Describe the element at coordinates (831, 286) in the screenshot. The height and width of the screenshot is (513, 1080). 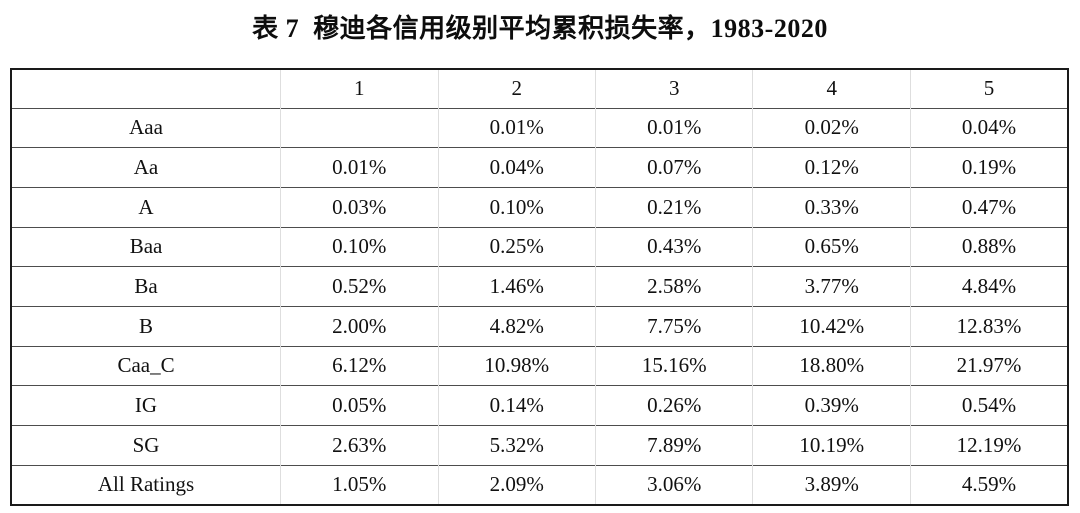
I see `value-cell: 3.77%` at that location.